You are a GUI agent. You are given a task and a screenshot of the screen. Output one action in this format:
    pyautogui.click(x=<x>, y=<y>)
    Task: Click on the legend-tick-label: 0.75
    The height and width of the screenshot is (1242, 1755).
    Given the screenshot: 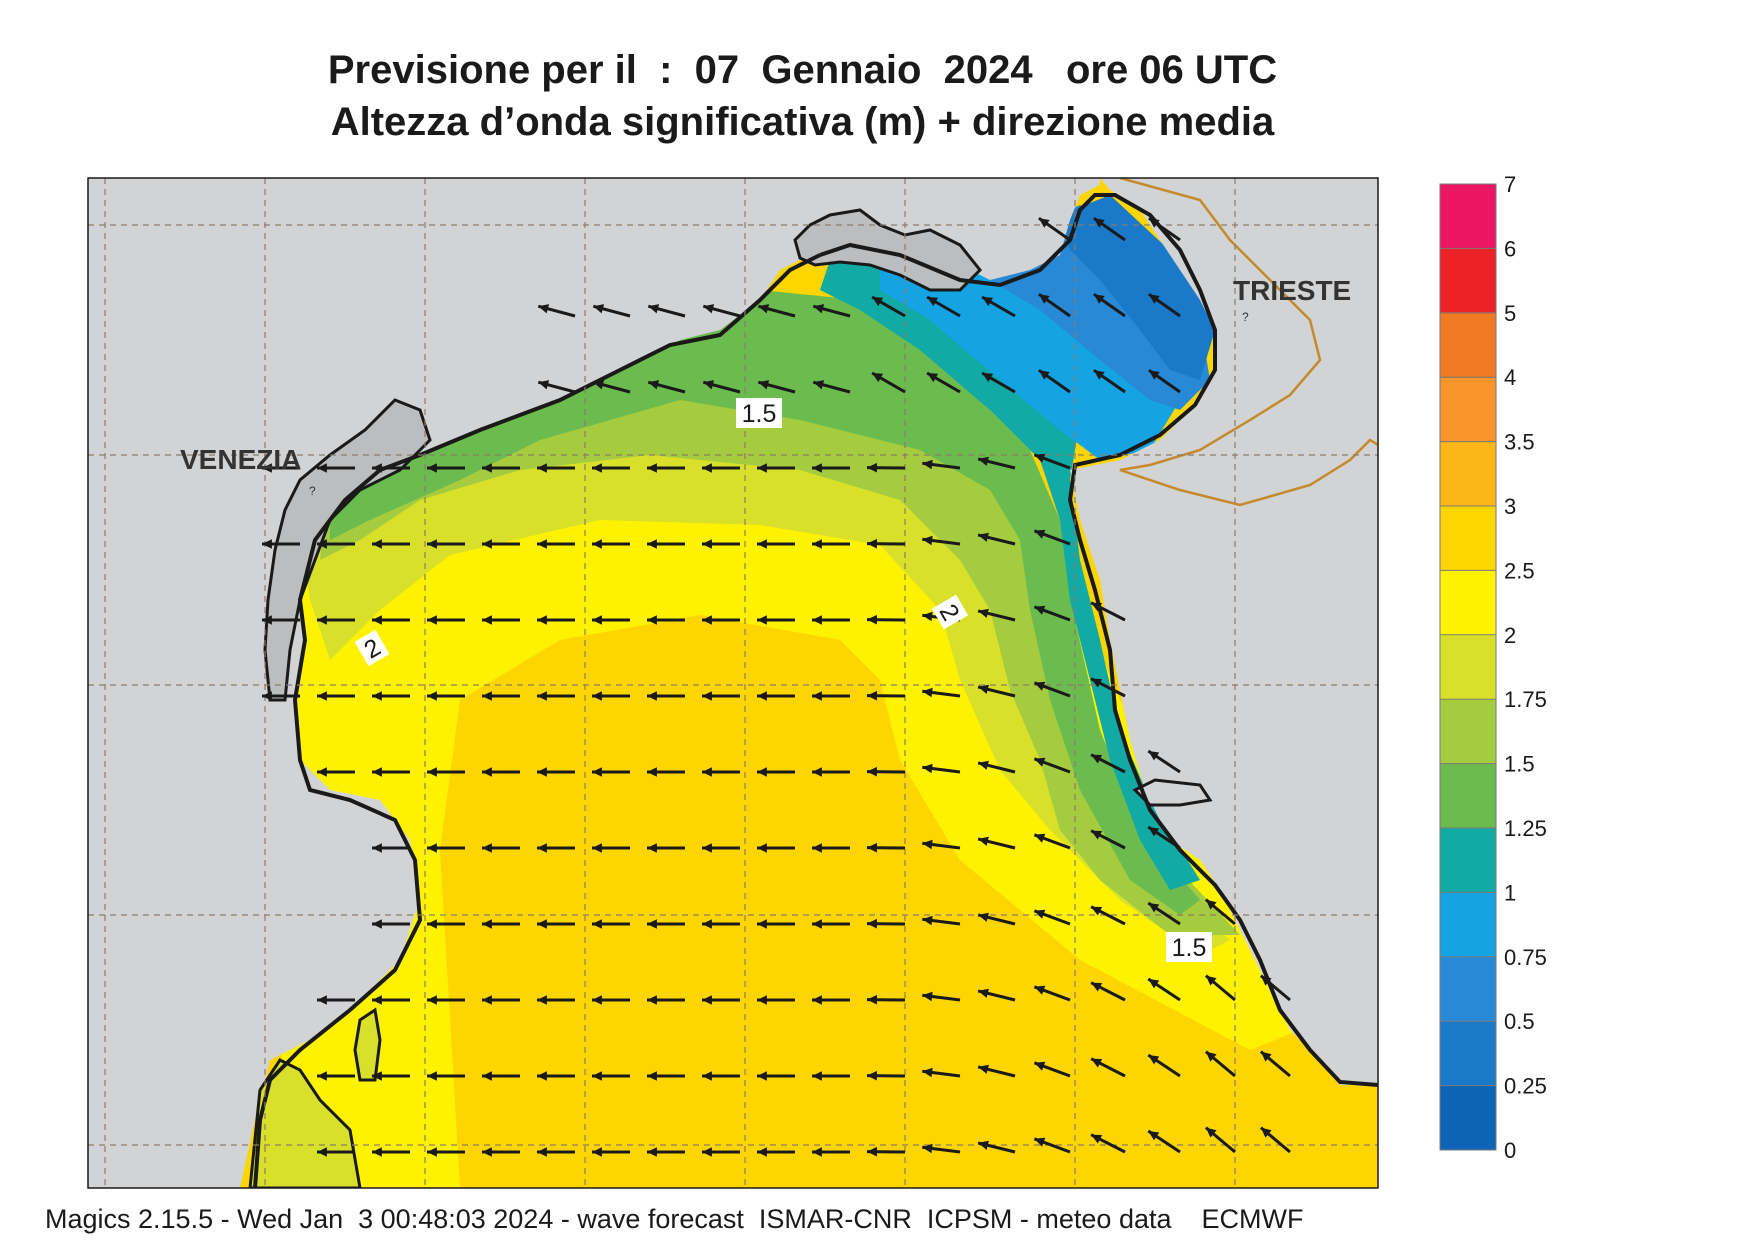 What is the action you would take?
    pyautogui.click(x=1525, y=957)
    